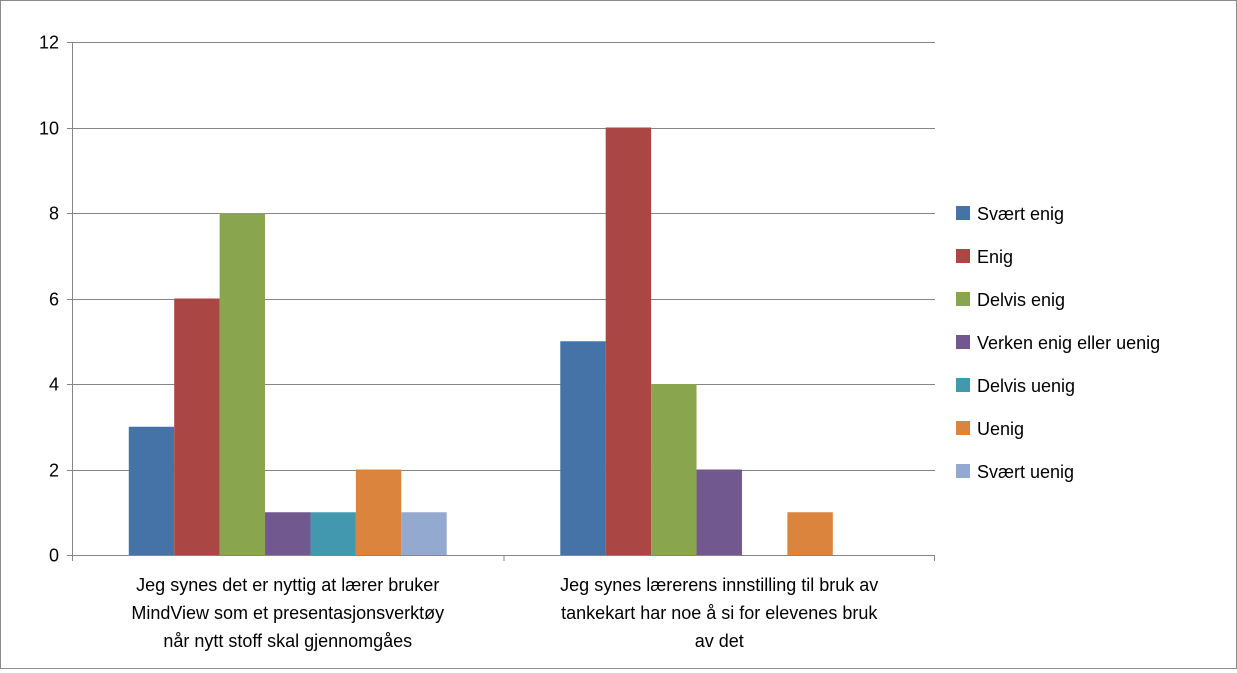  What do you see at coordinates (54, 556) in the screenshot?
I see `y-tick-label: 0` at bounding box center [54, 556].